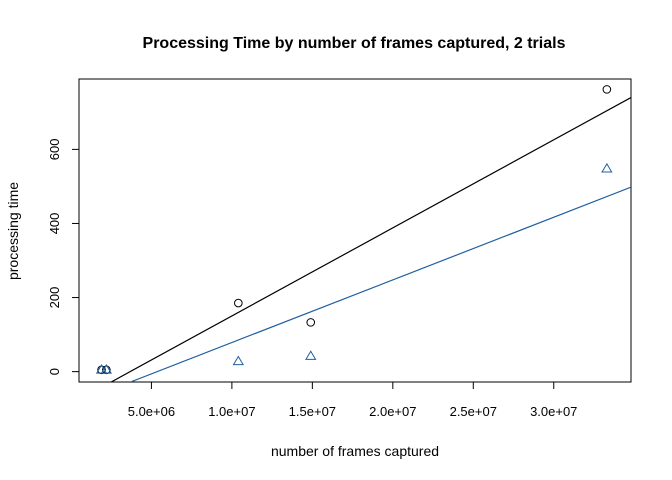 Image resolution: width=672 pixels, height=480 pixels. I want to click on y-tick-label: 0, so click(54, 371).